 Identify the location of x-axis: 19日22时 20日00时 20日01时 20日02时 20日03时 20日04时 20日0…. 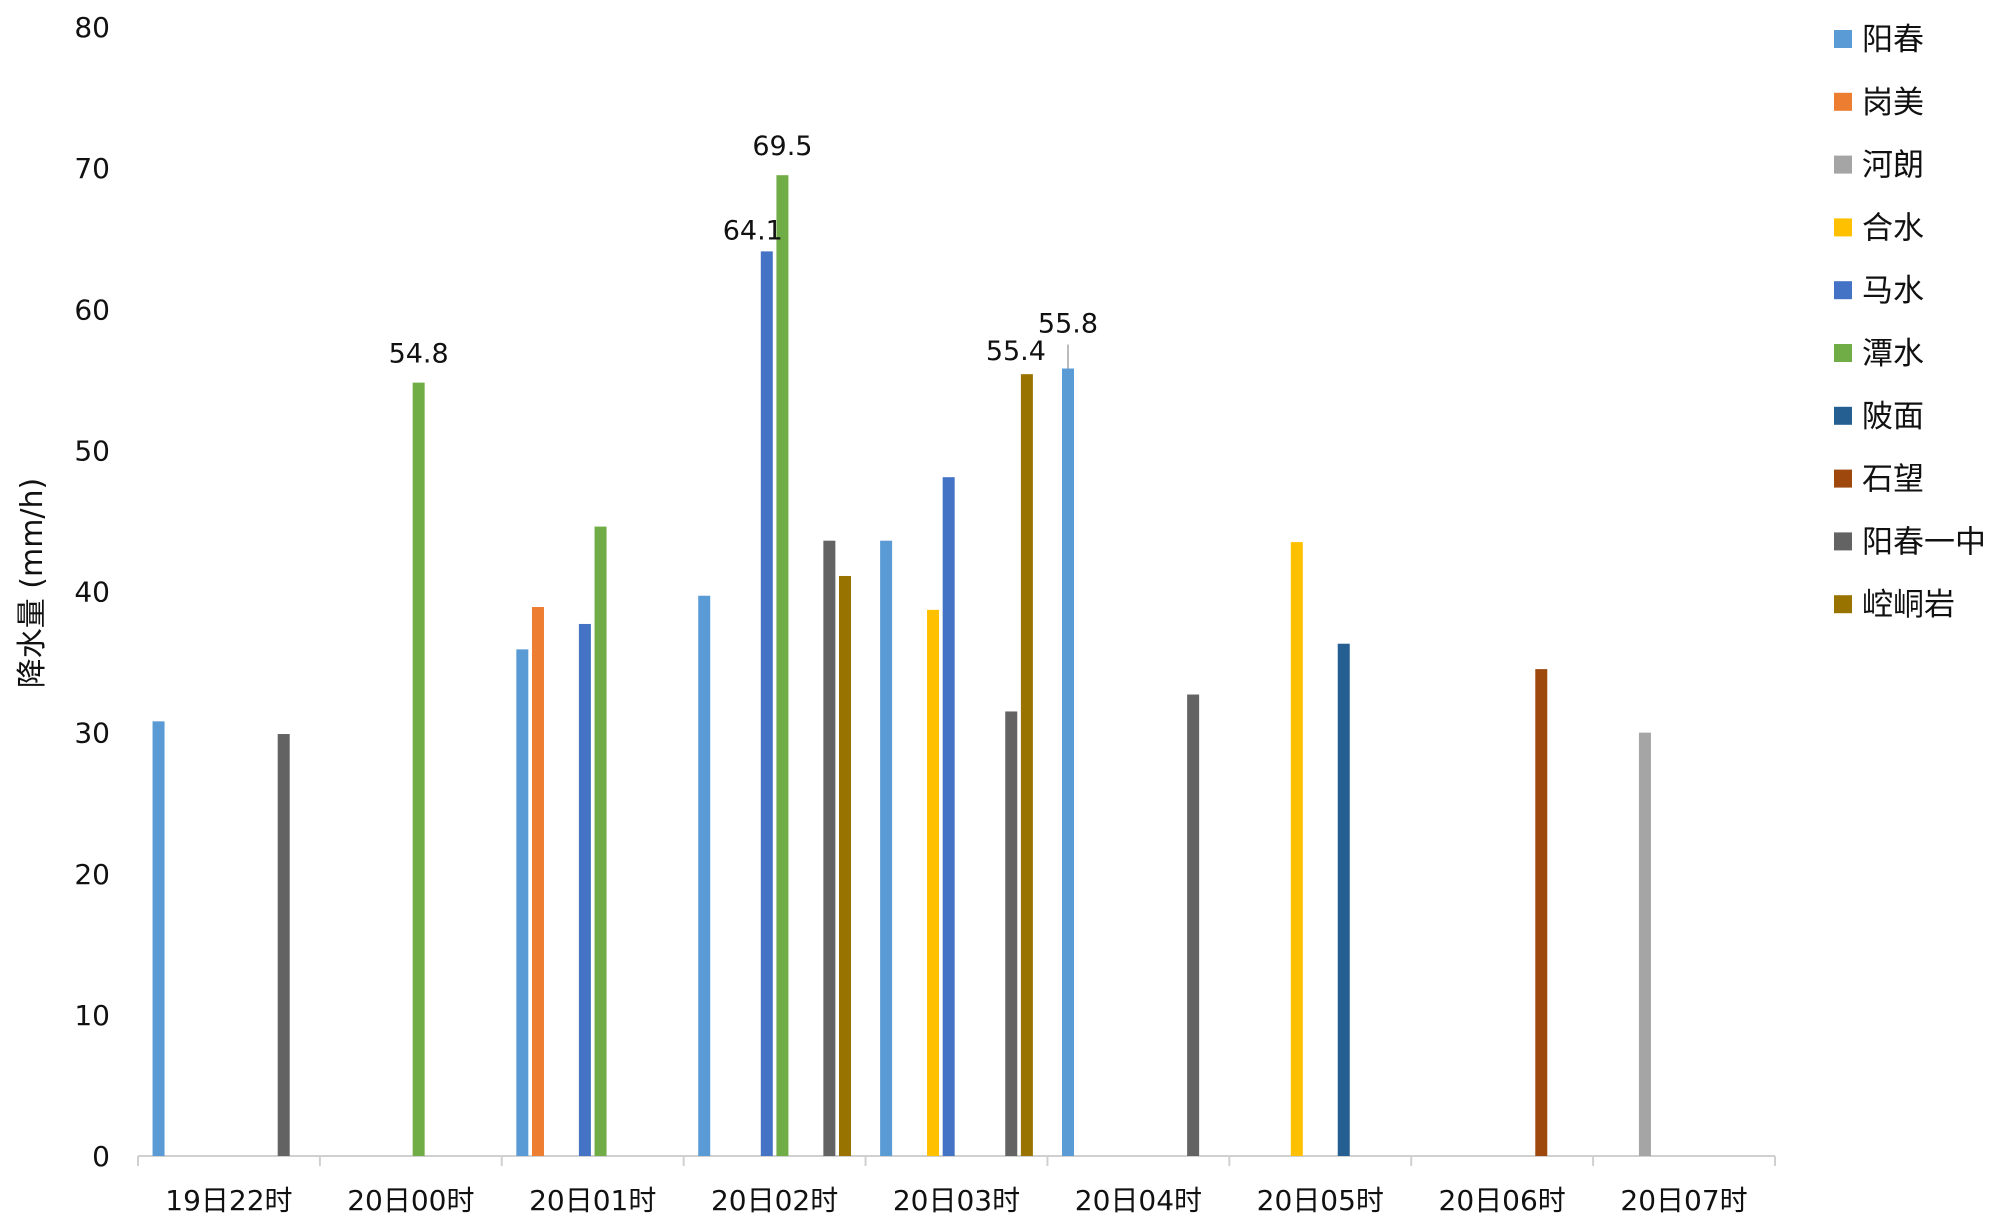
(956, 1186).